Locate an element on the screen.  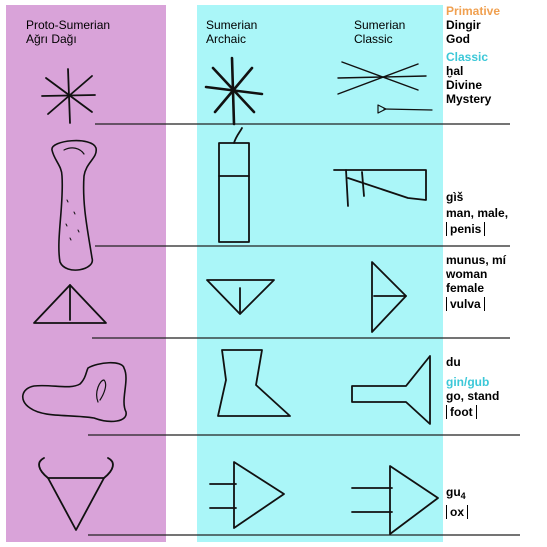
sumerian-archaic-header: Sumerian Archaic is located at coordinates (231, 32).